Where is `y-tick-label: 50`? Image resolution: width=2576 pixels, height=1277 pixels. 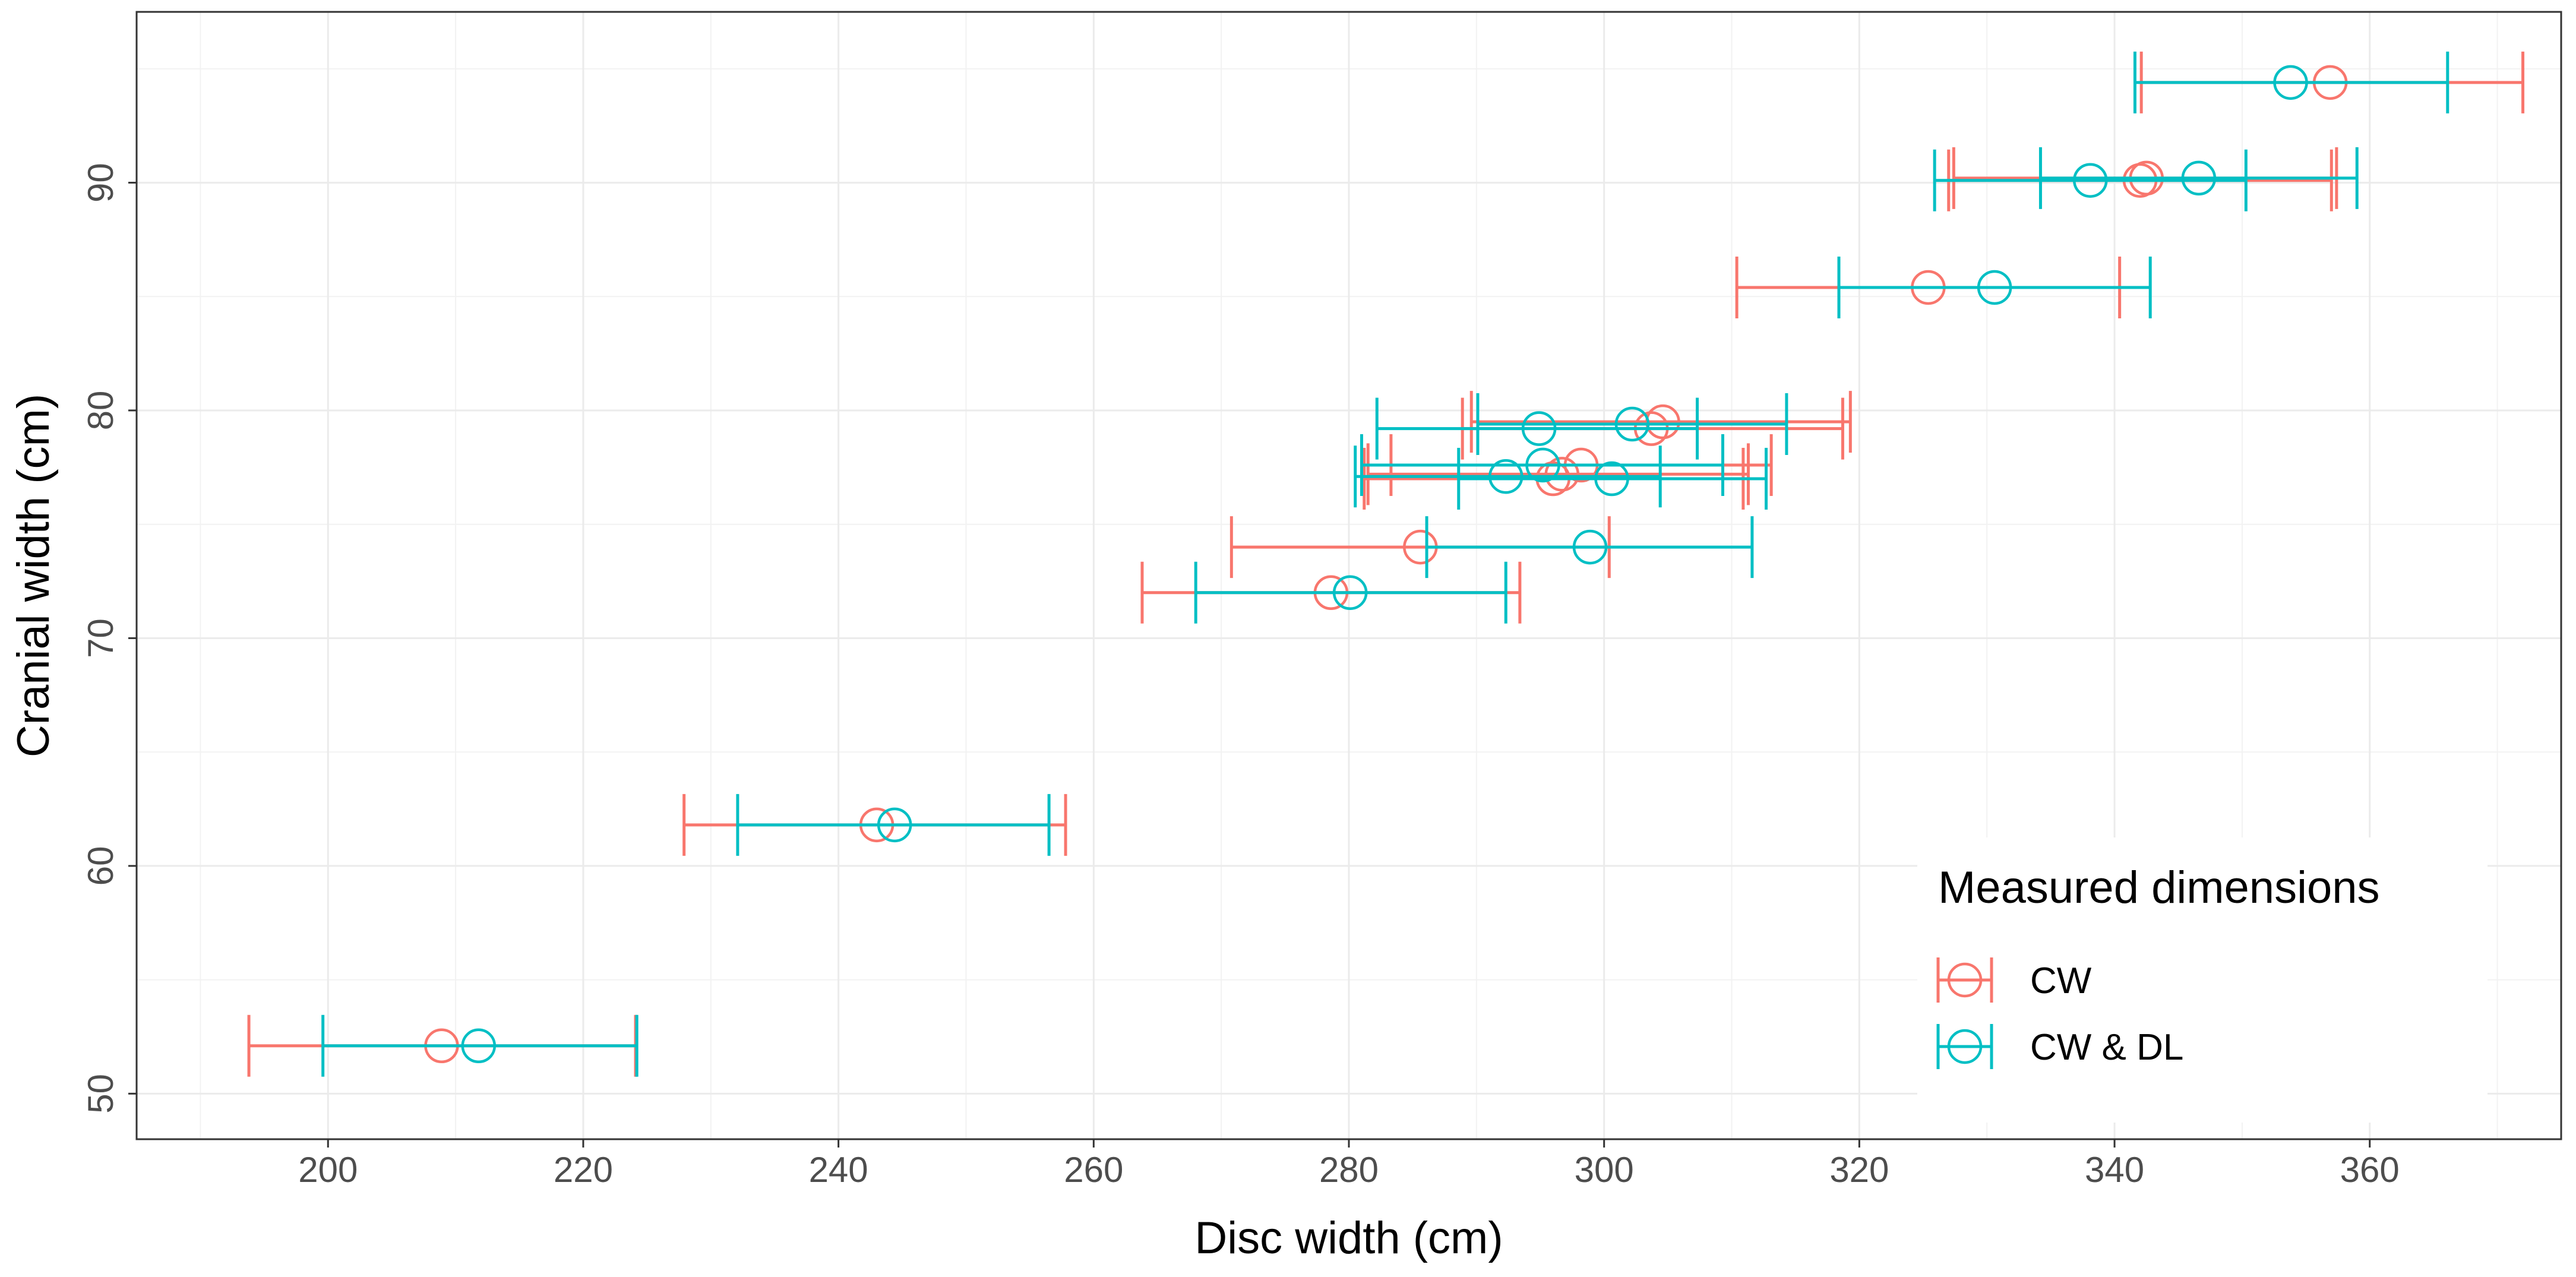 y-tick-label: 50 is located at coordinates (101, 1094).